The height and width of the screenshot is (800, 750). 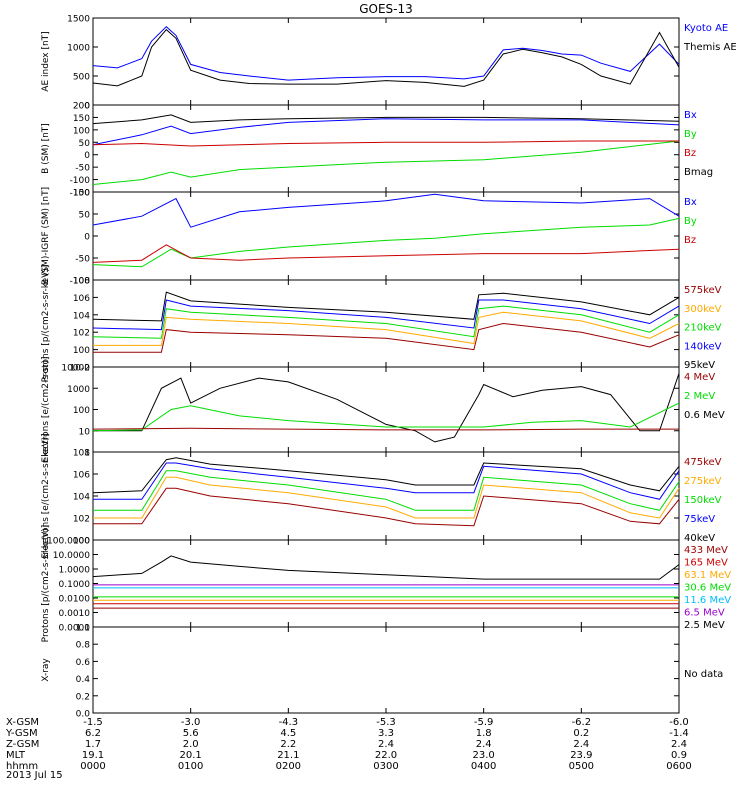 What do you see at coordinates (46, 495) in the screenshot?
I see `y-axis-label: Electrons [e/(cm2-s-sr-keV)]` at bounding box center [46, 495].